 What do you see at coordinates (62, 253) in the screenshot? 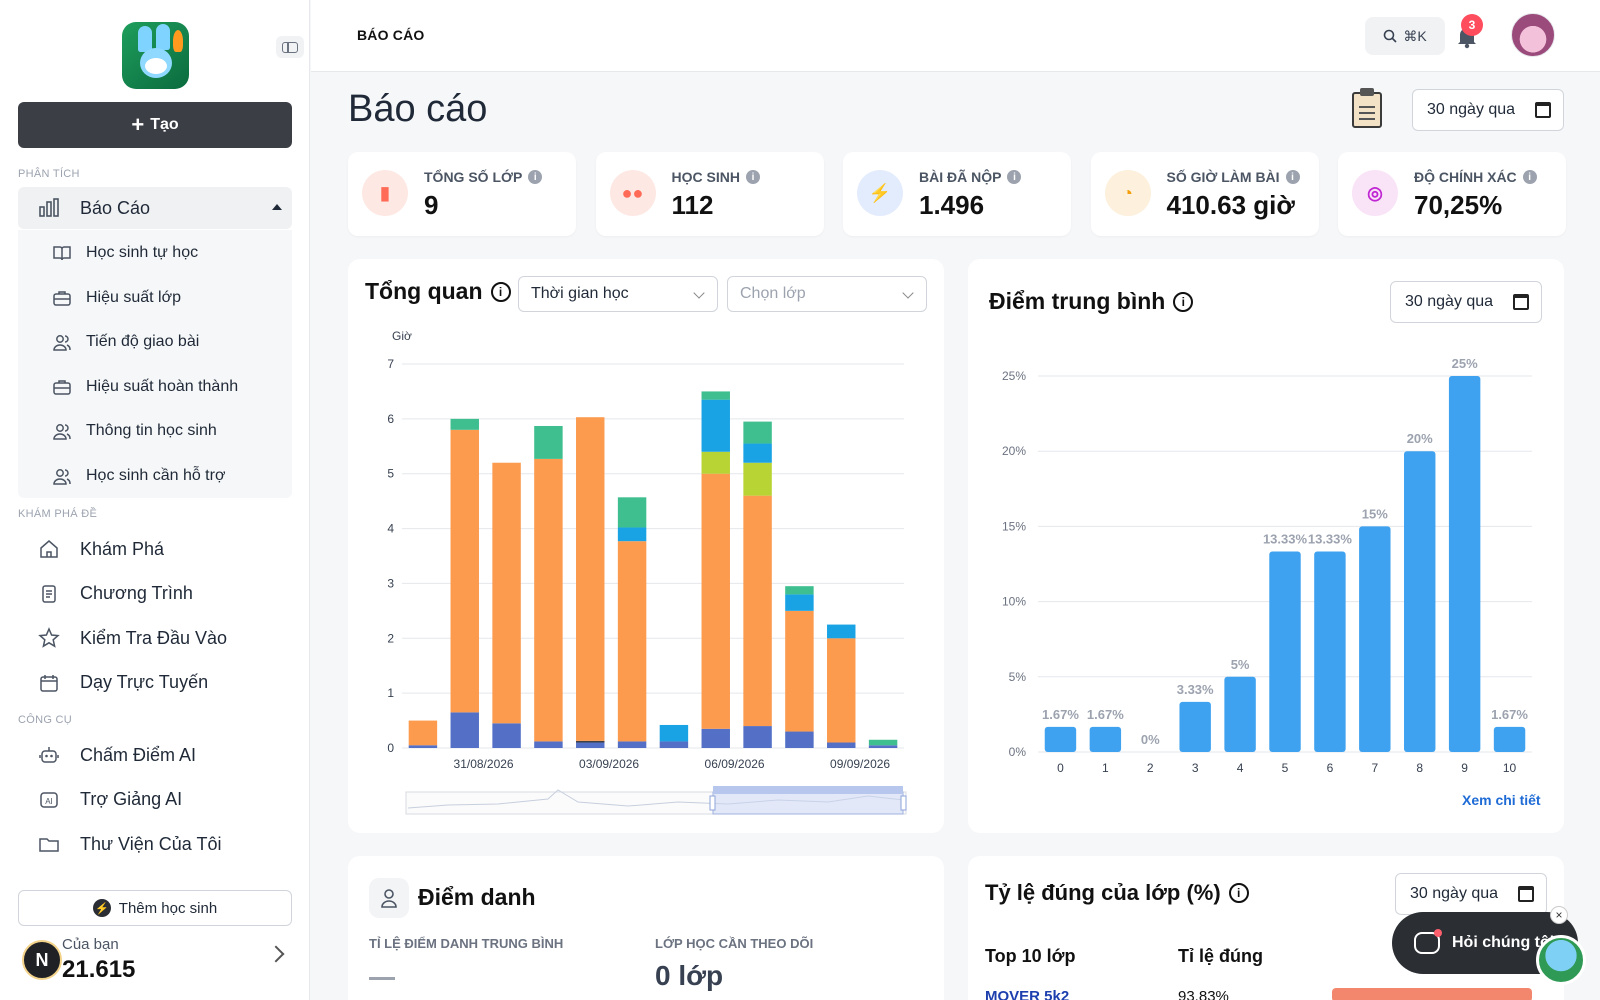
I see `book-icon` at bounding box center [62, 253].